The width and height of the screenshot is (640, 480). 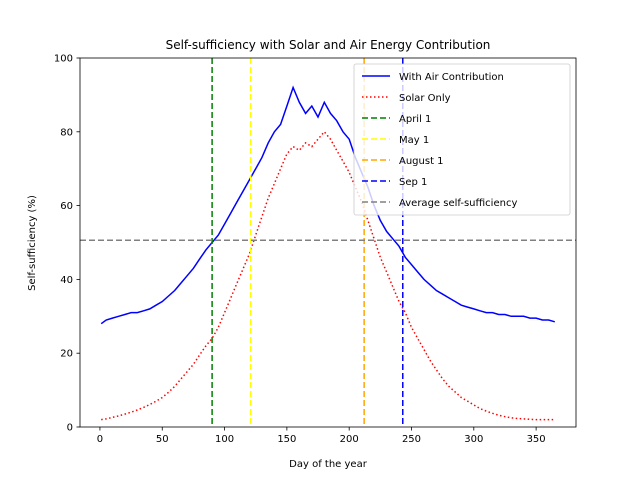 What do you see at coordinates (100, 439) in the screenshot?
I see `x-tick-label-0: 0` at bounding box center [100, 439].